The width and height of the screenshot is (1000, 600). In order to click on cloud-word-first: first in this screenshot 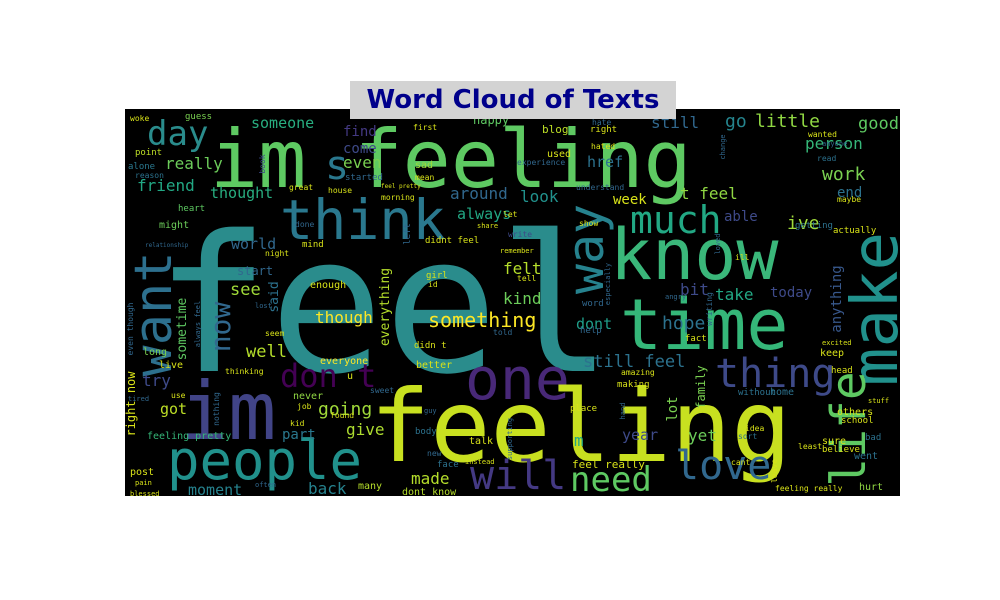, I will do `click(425, 127)`.